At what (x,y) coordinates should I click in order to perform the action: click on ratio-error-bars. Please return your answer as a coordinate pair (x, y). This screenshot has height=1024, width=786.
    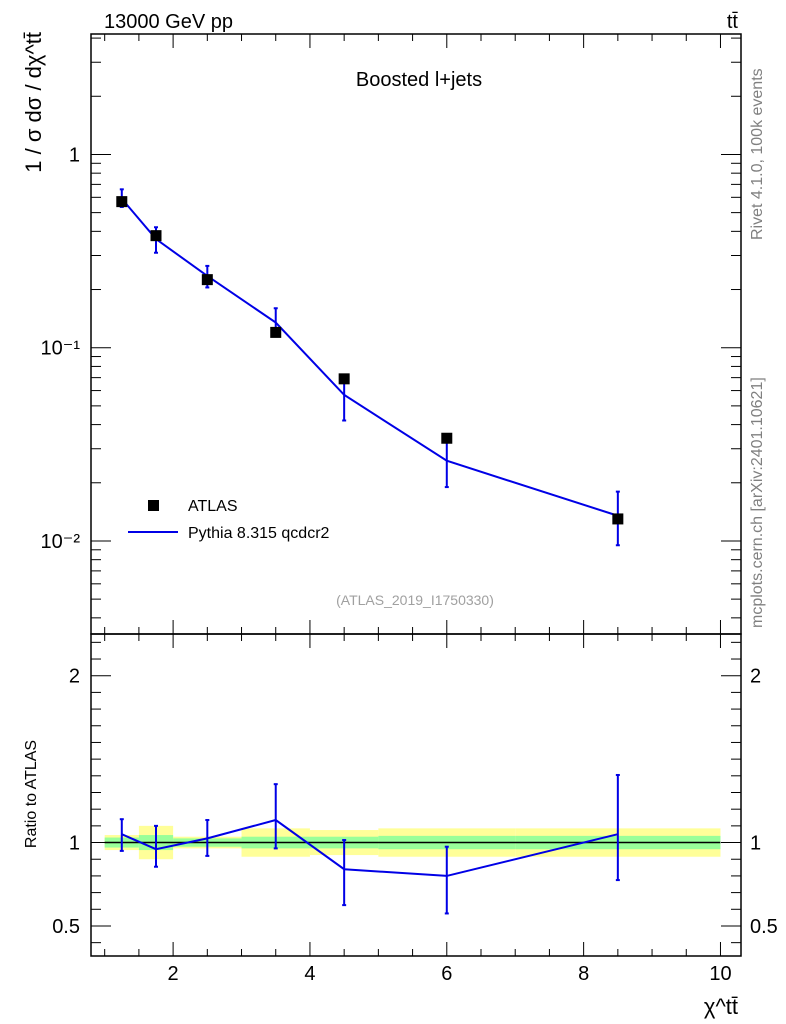
    Looking at the image, I should click on (369, 844).